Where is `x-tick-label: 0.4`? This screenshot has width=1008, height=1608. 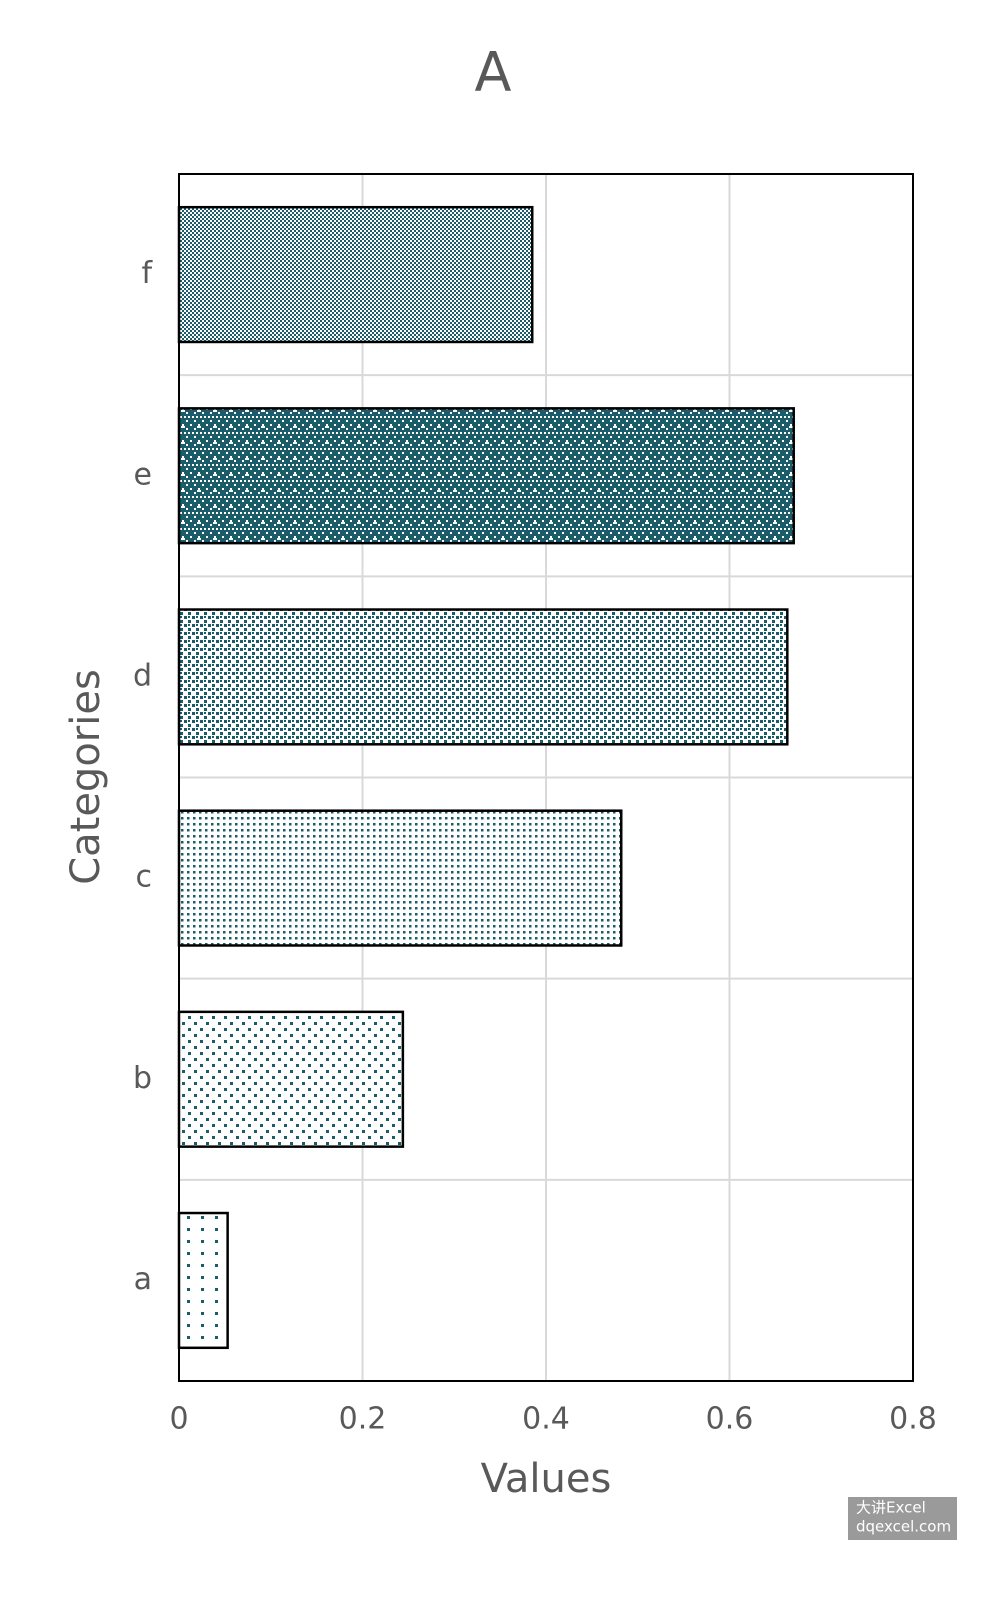
x-tick-label: 0.4 is located at coordinates (546, 1419).